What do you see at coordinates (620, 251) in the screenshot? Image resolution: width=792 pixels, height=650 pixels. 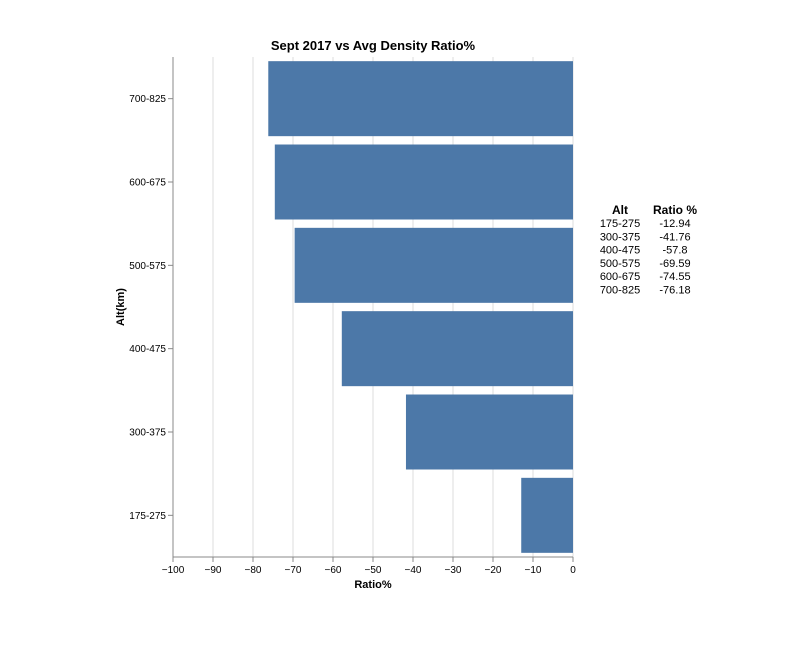 I see `table-cell-alt: 400-475` at bounding box center [620, 251].